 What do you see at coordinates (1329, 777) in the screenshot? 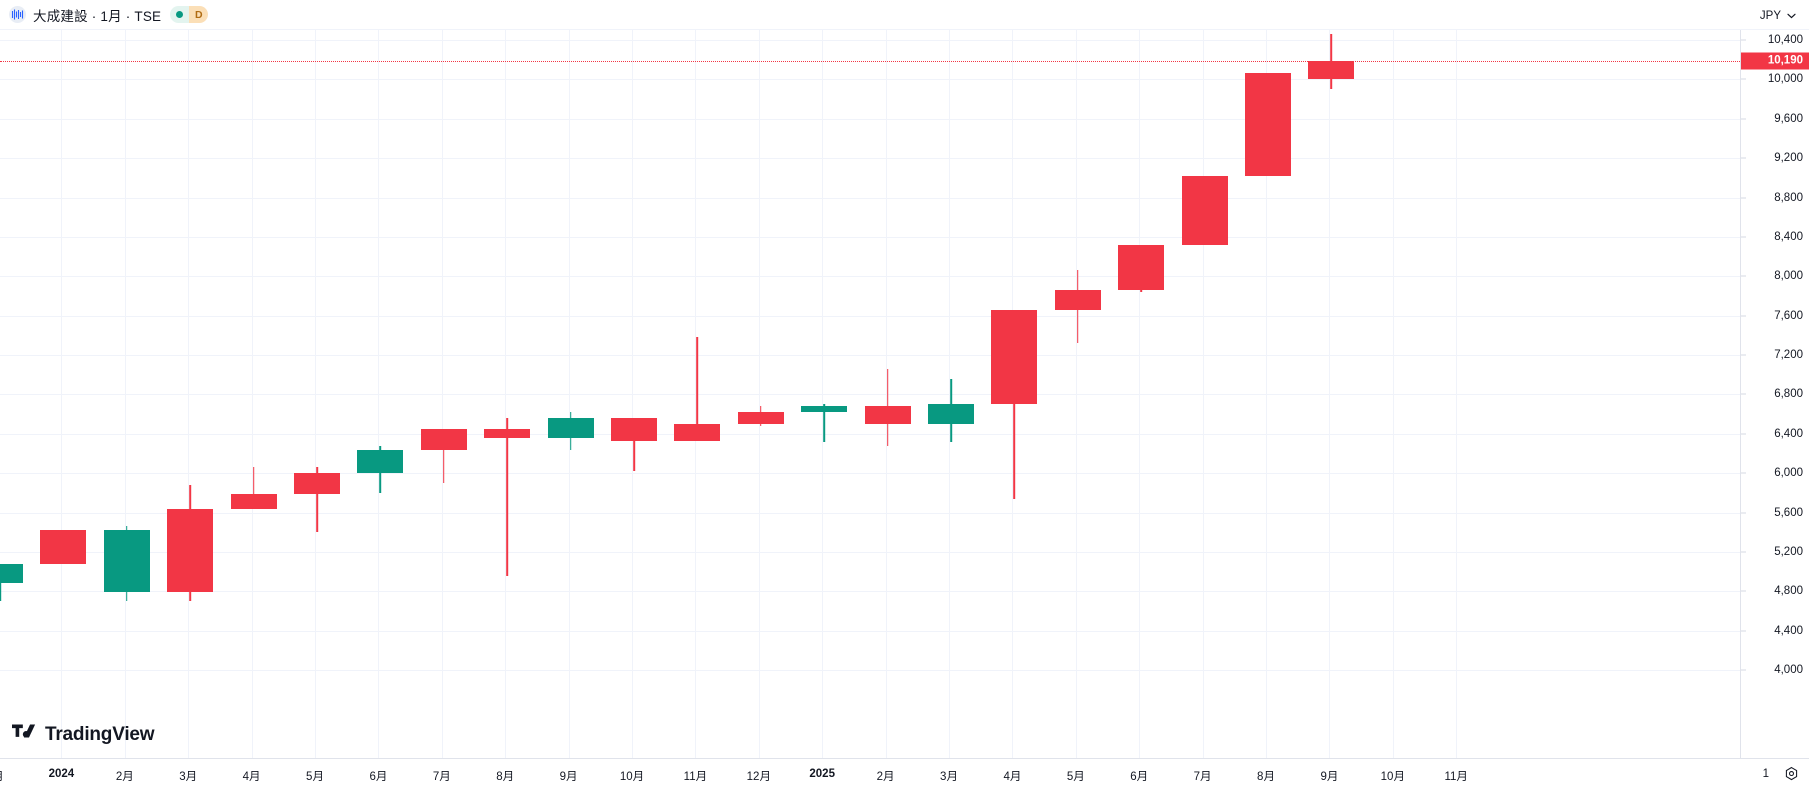
I see `time-tick-label: 9月` at bounding box center [1329, 777].